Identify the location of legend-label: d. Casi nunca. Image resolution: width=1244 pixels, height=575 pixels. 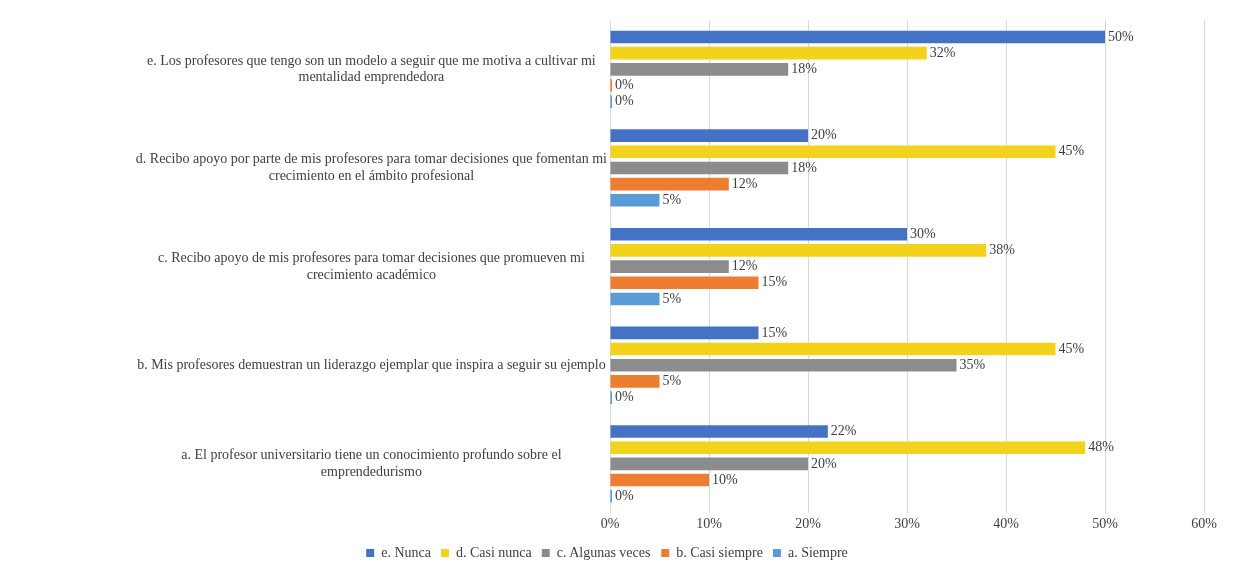
(494, 552).